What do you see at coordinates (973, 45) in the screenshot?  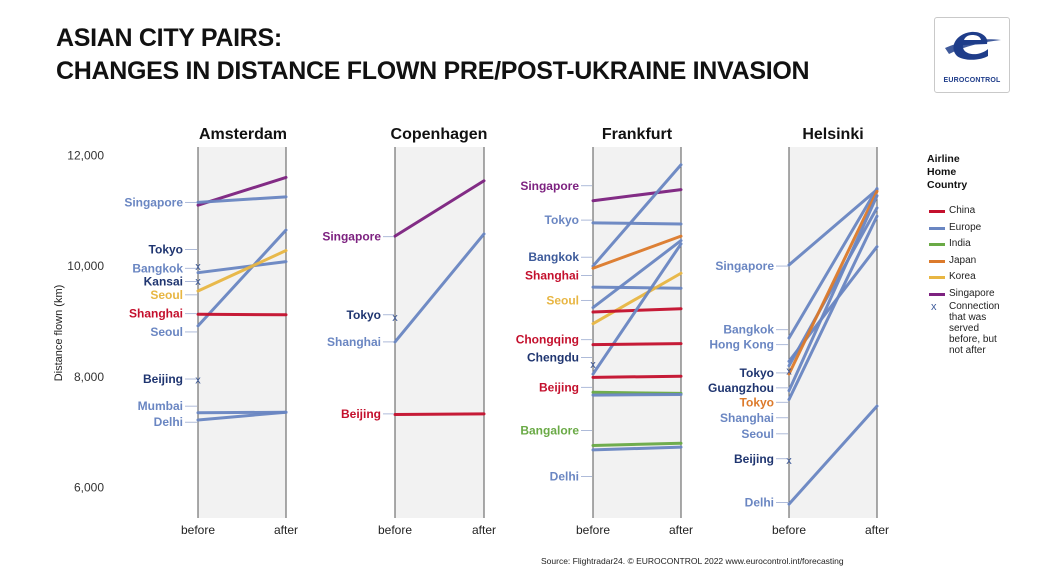 I see `eurocontrol-logo-icon` at bounding box center [973, 45].